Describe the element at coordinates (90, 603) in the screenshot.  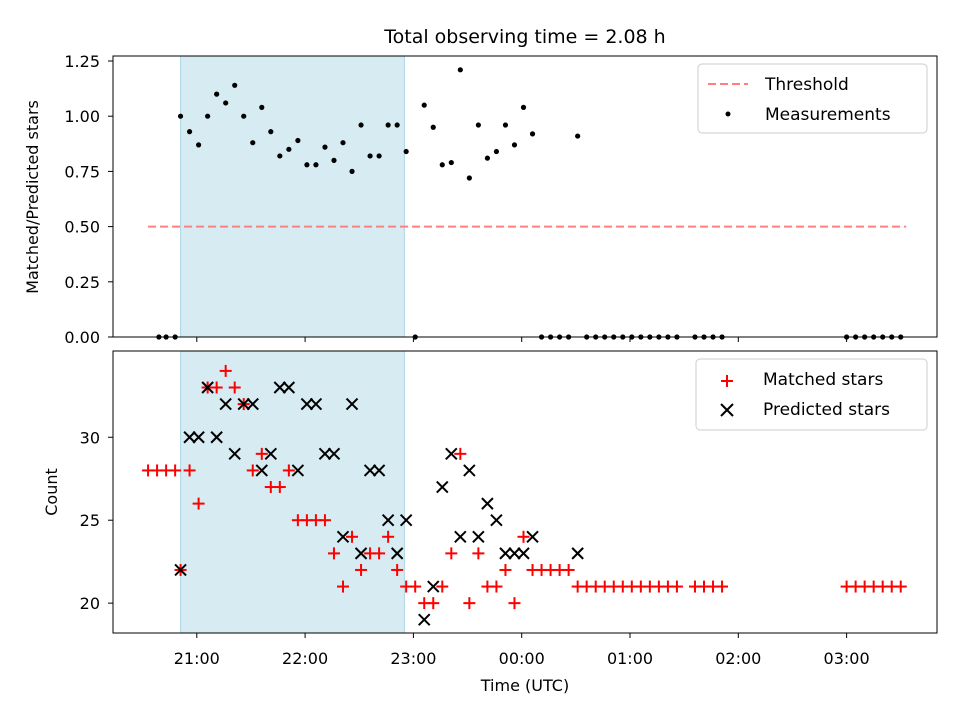
I see `count-y-tick-label: 20` at that location.